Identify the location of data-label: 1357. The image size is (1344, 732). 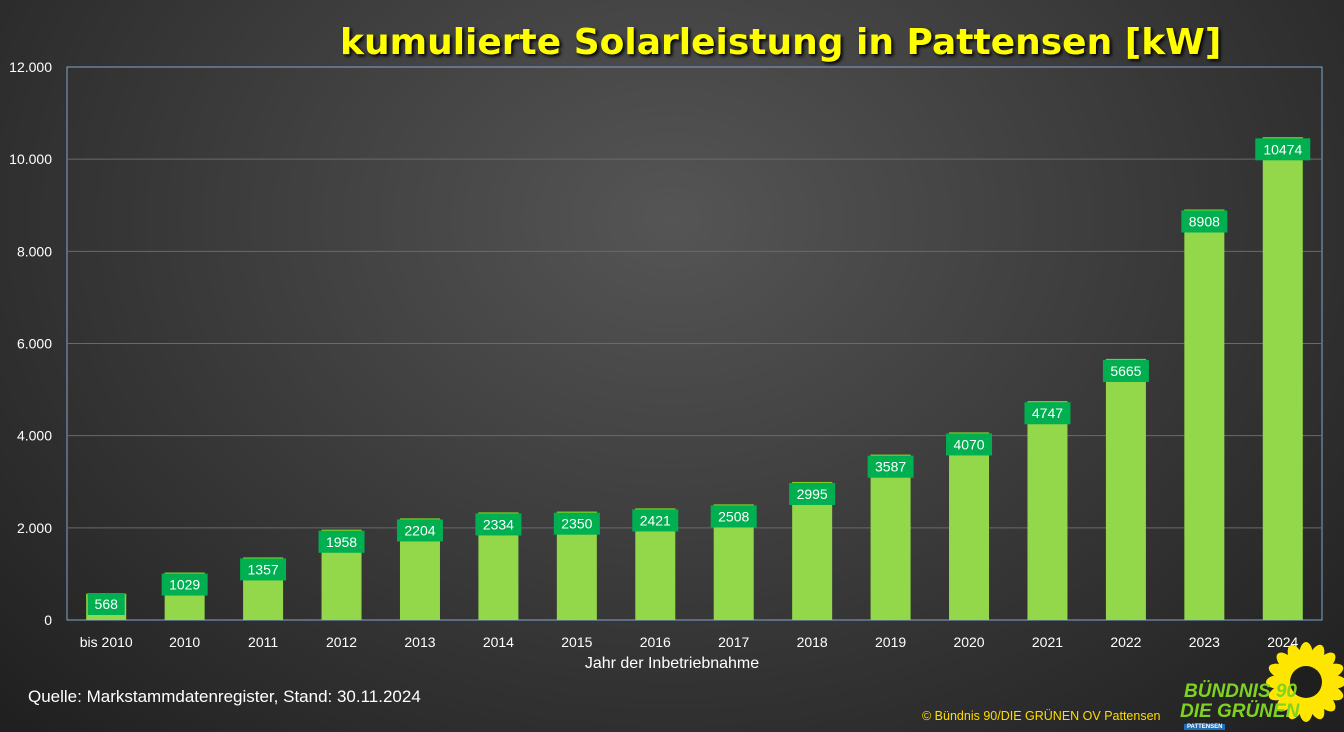
(263, 569).